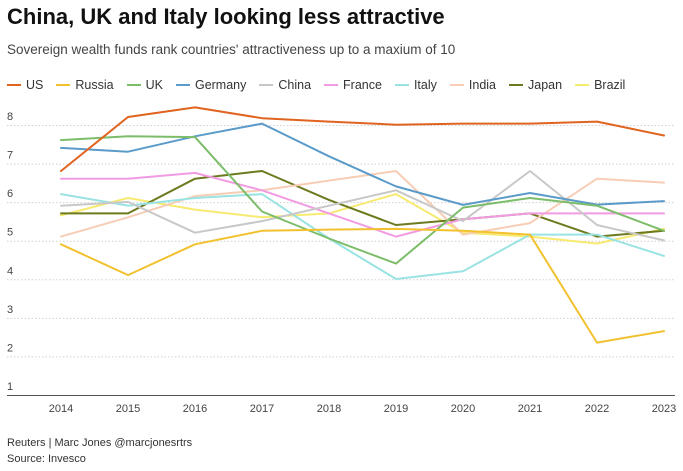 This screenshot has height=471, width=683. I want to click on x-tick-label: 2015, so click(128, 409).